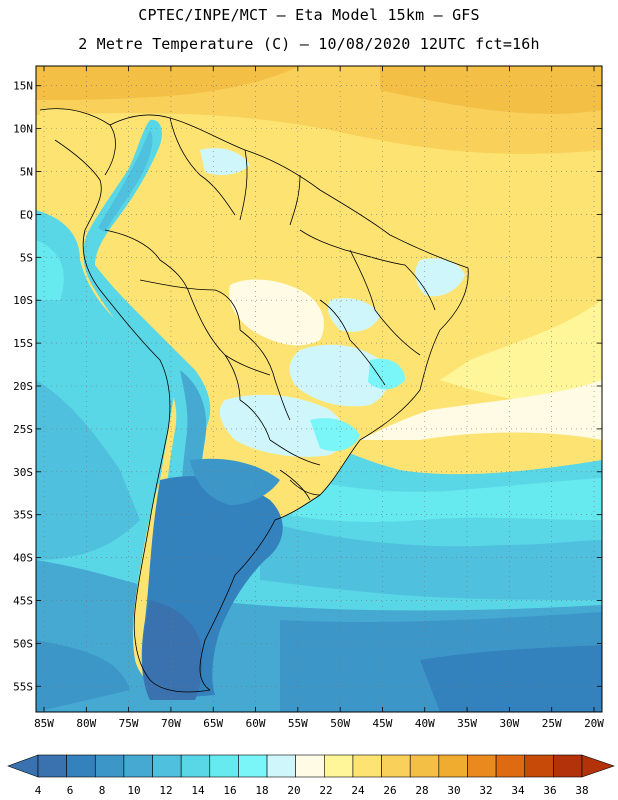  What do you see at coordinates (26, 214) in the screenshot?
I see `lat-label: EQ` at bounding box center [26, 214].